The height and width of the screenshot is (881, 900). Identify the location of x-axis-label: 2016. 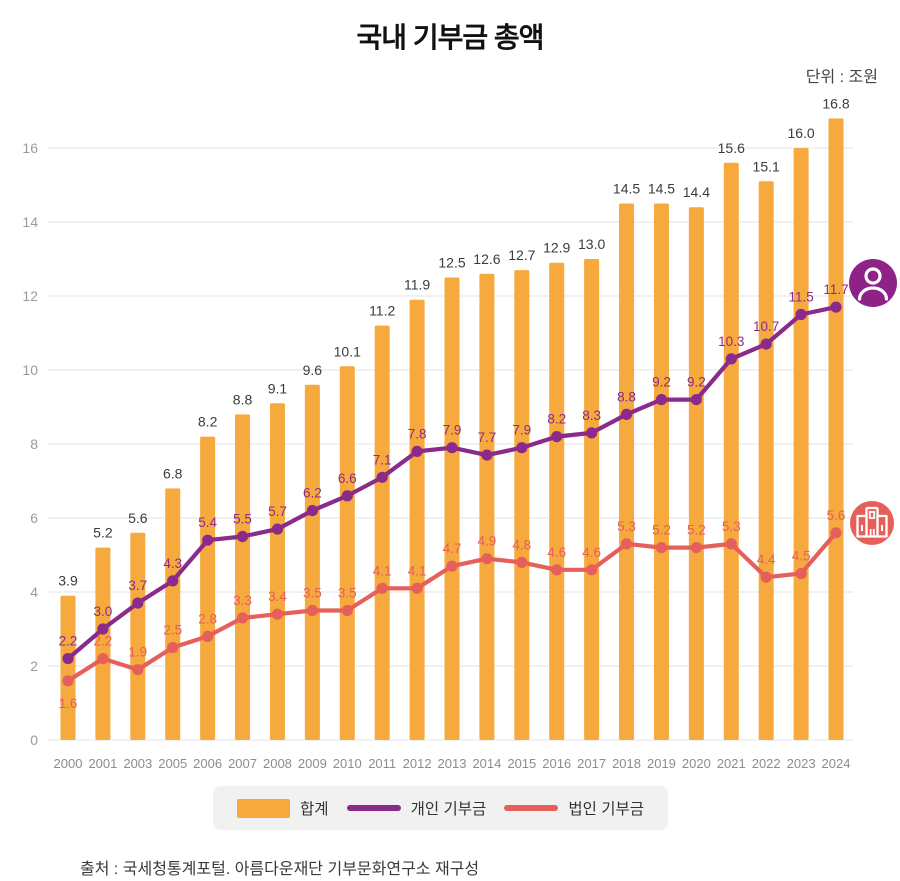
(556, 763).